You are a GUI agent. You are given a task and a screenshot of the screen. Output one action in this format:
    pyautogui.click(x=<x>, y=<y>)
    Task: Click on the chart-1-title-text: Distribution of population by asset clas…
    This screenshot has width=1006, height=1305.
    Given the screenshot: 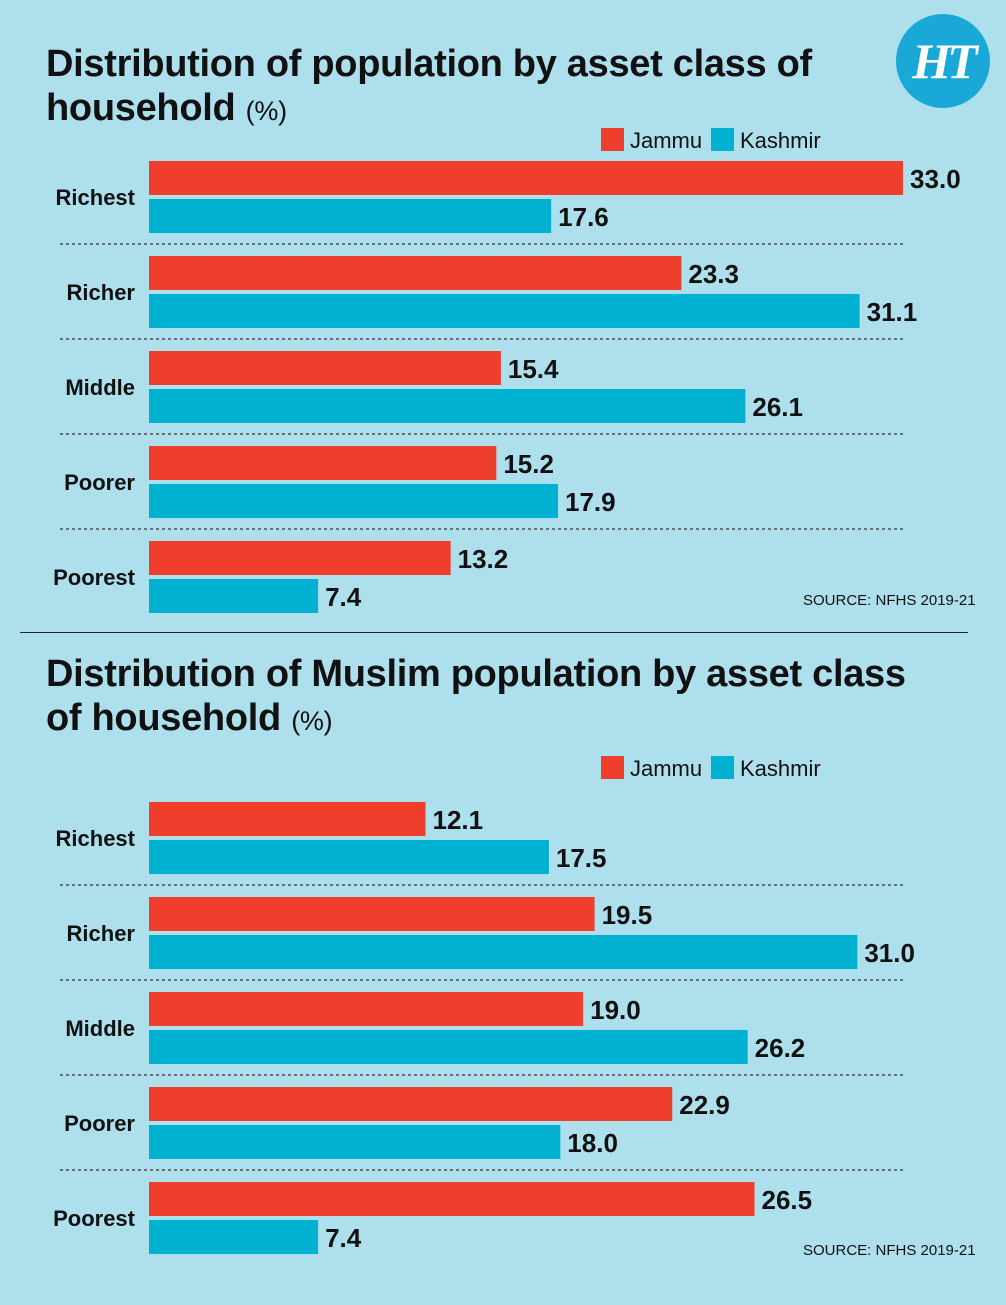 What is the action you would take?
    pyautogui.click(x=429, y=86)
    